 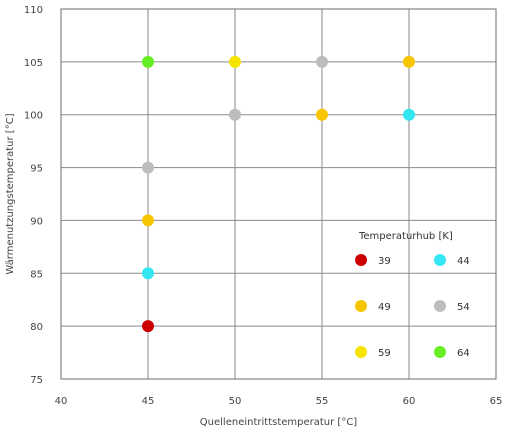 What do you see at coordinates (412, 306) in the screenshot?
I see `legend-items: 39 44 49 54 59 64` at bounding box center [412, 306].